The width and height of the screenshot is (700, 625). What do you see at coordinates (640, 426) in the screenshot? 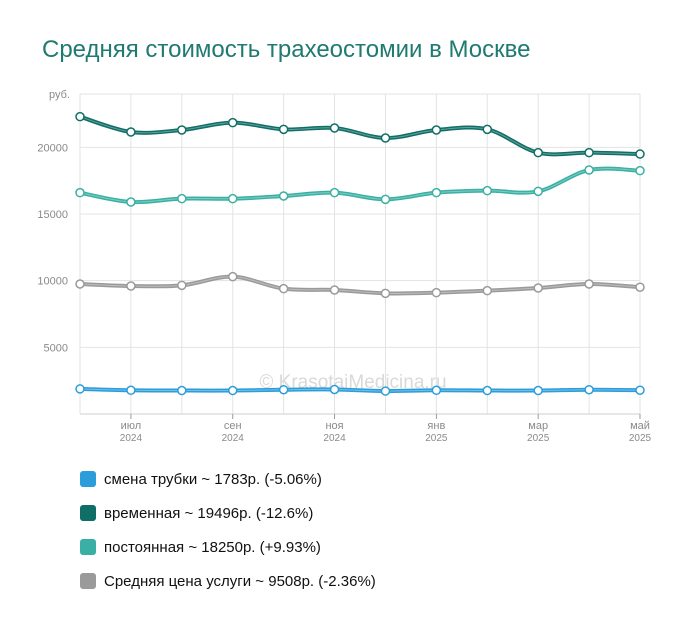
I see `x-tick-label-month: май` at bounding box center [640, 426].